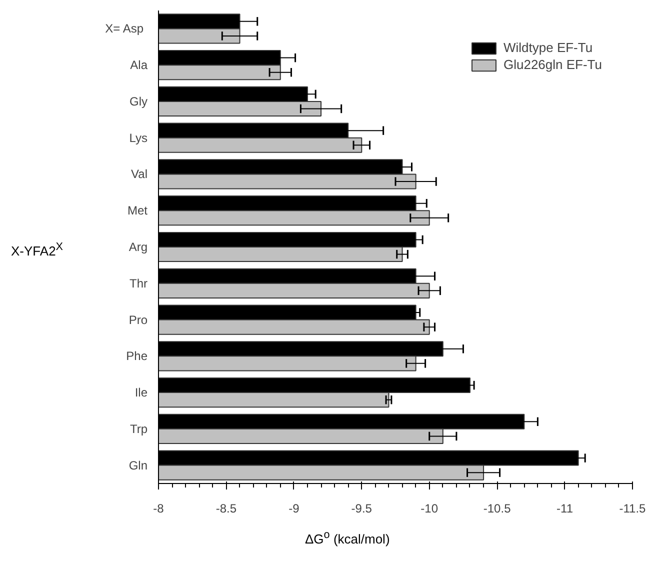 This screenshot has height=565, width=653. What do you see at coordinates (294, 509) in the screenshot?
I see `x-tick-label: -9` at bounding box center [294, 509].